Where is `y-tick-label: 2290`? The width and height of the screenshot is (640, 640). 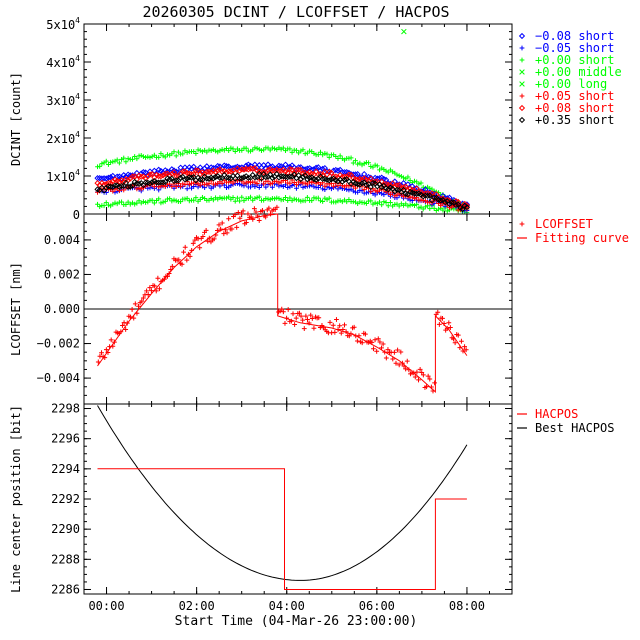 y-tick-label: 2290 is located at coordinates (65, 529).